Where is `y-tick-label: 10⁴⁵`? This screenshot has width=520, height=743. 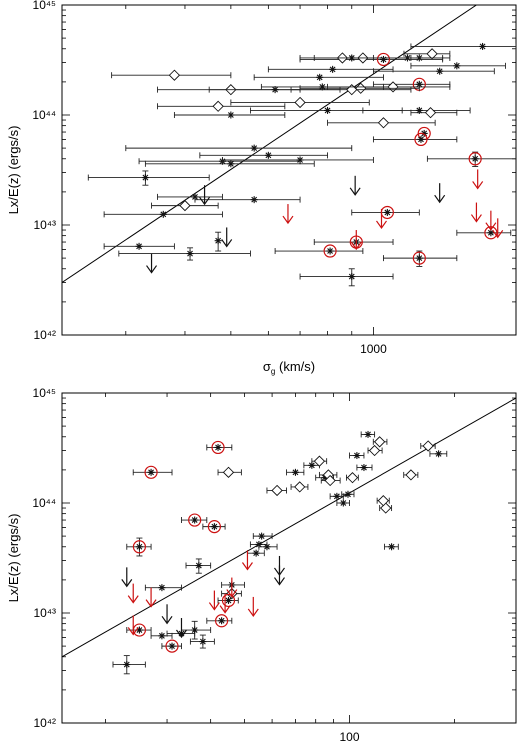
y-tick-label: 10⁴⁵ is located at coordinates (45, 393).